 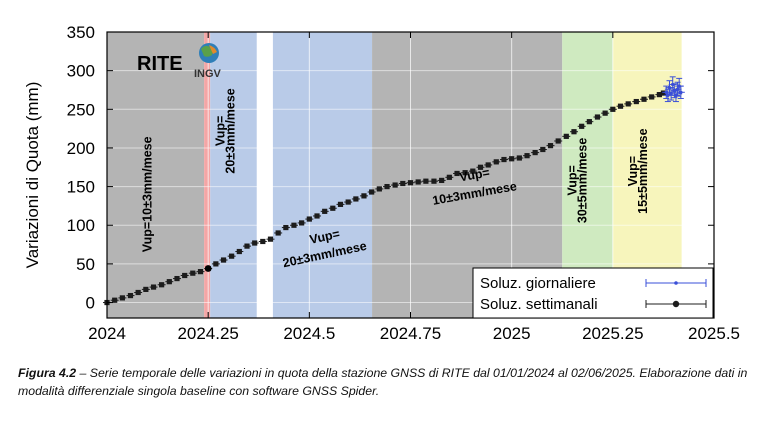 What do you see at coordinates (81, 187) in the screenshot?
I see `y-tick-label: 150` at bounding box center [81, 187].